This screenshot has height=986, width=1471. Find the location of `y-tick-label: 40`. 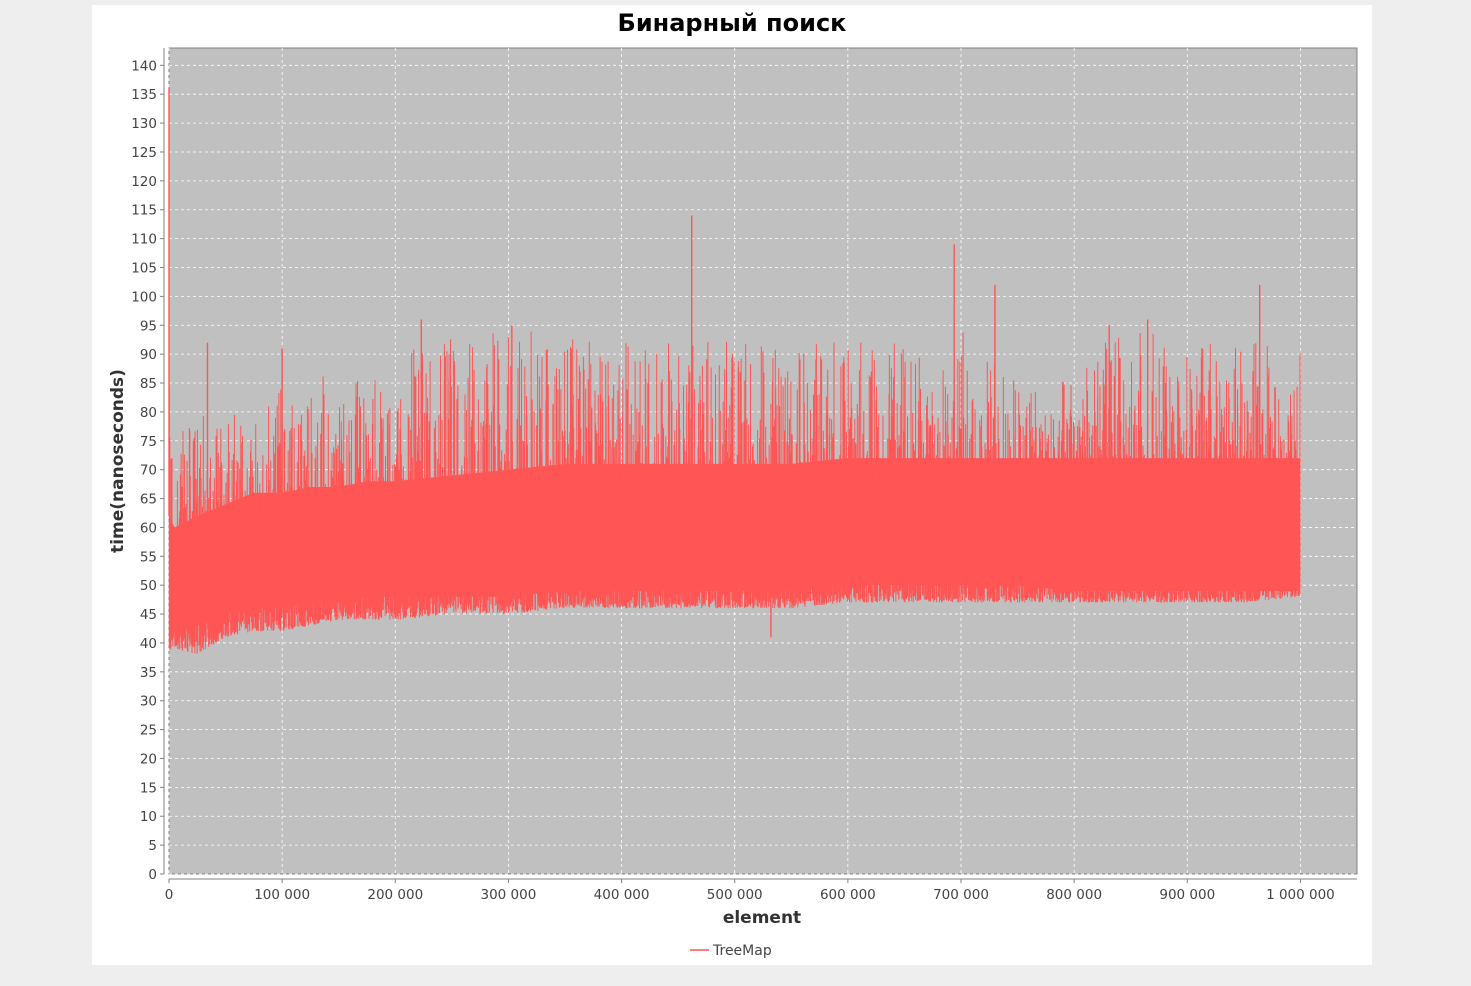

y-tick-label: 40 is located at coordinates (148, 644).